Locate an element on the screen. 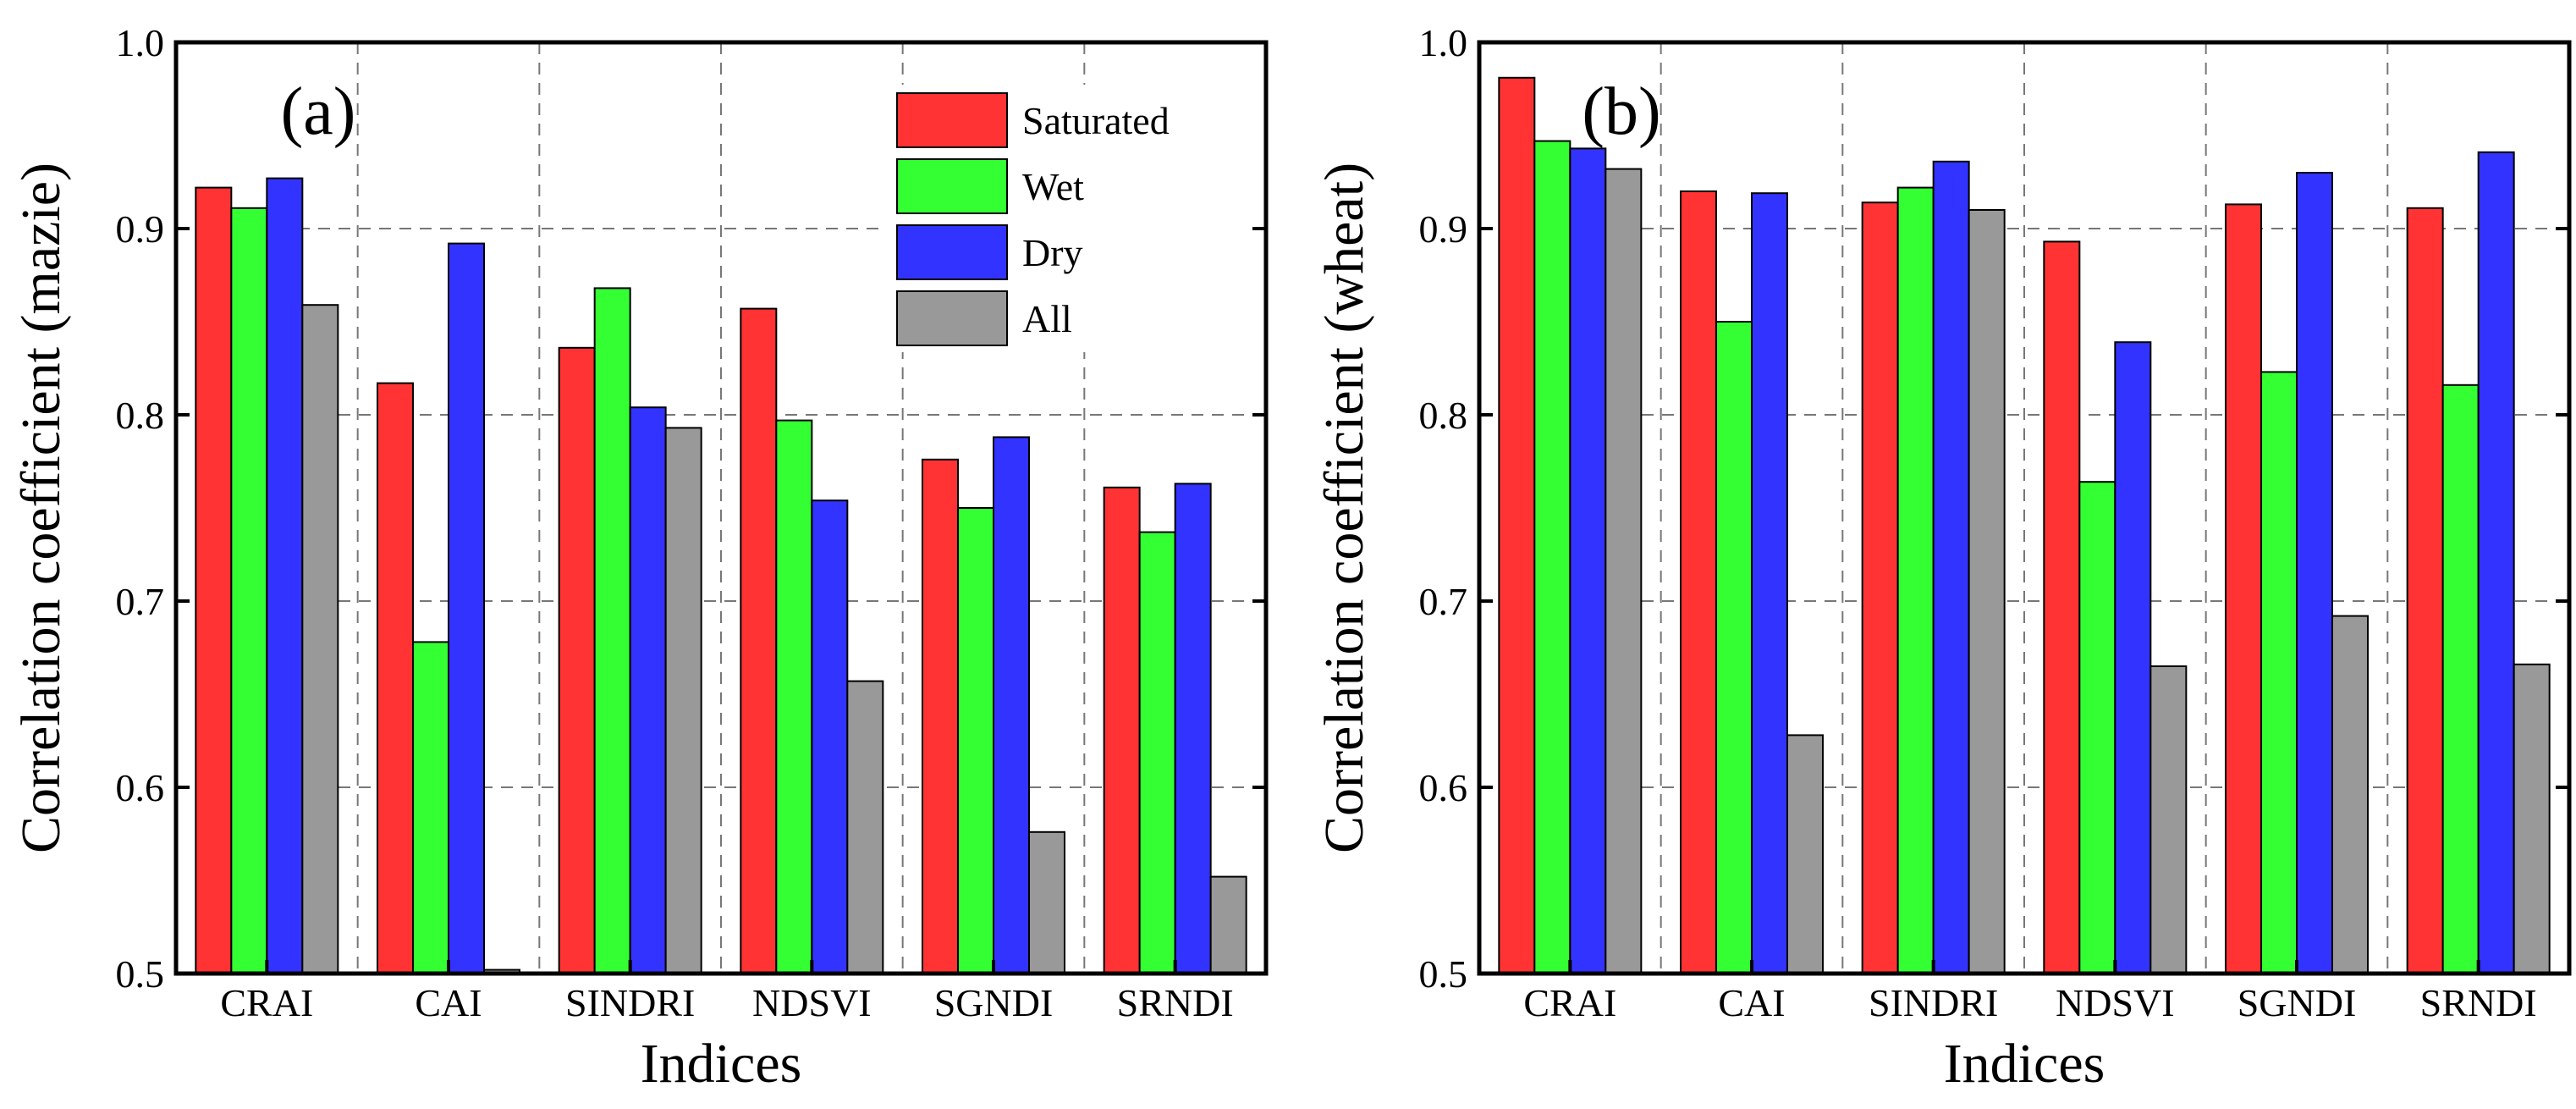 The height and width of the screenshot is (1109, 2576). legend-swatch-all is located at coordinates (952, 318).